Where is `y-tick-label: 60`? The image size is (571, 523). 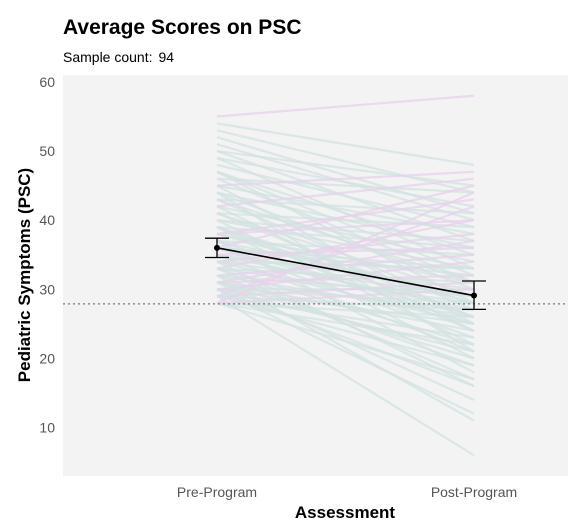 y-tick-label: 60 is located at coordinates (47, 82).